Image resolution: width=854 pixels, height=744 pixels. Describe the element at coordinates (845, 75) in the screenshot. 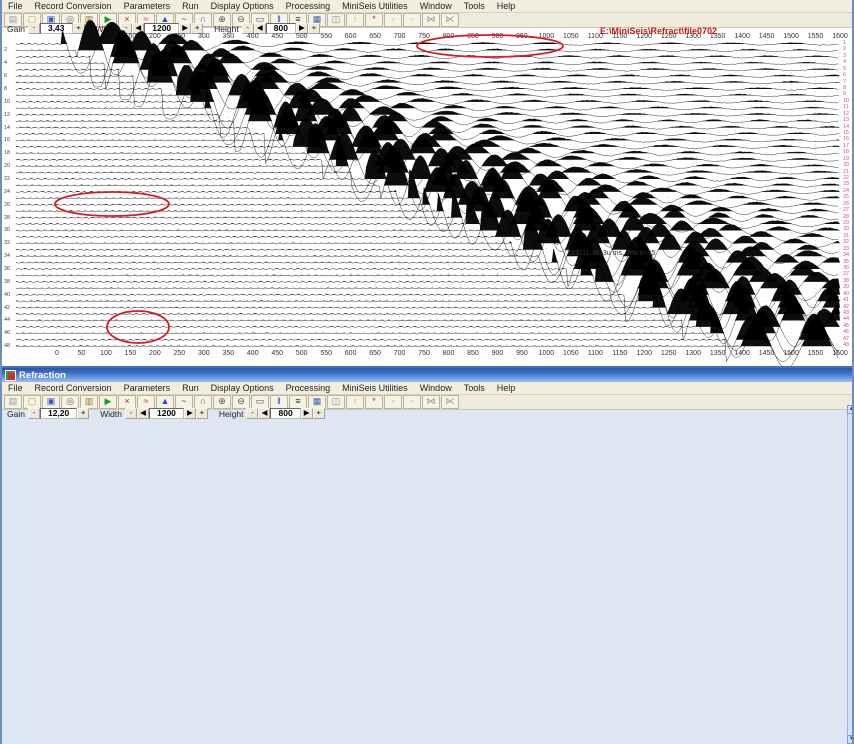

I see `trace-number-right: 6` at that location.